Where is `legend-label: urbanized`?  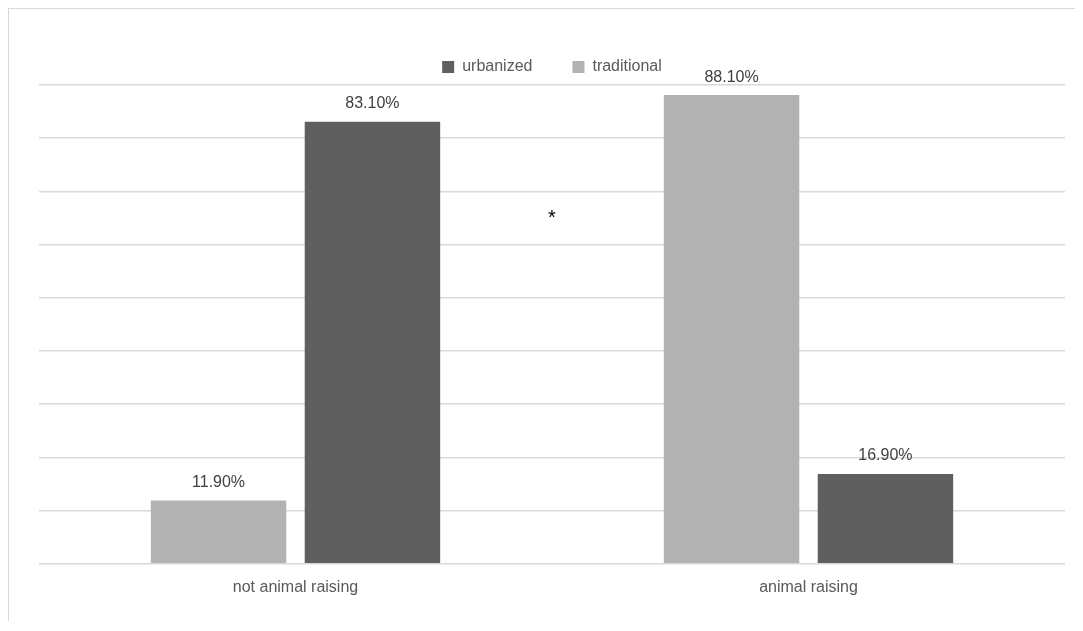 legend-label: urbanized is located at coordinates (497, 66).